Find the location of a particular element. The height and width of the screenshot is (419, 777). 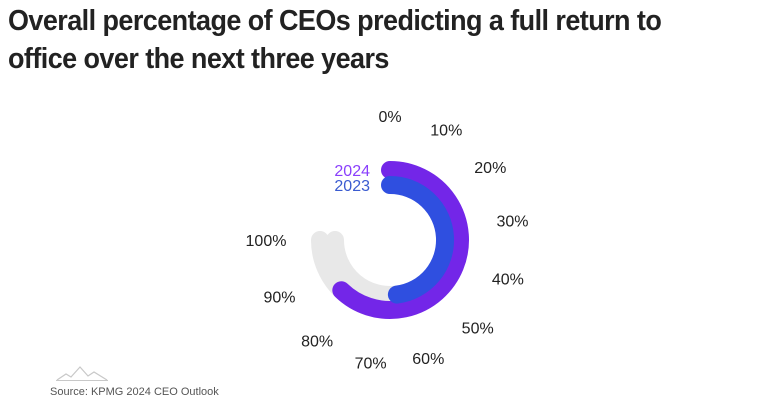

bar-2023 is located at coordinates (418, 240).